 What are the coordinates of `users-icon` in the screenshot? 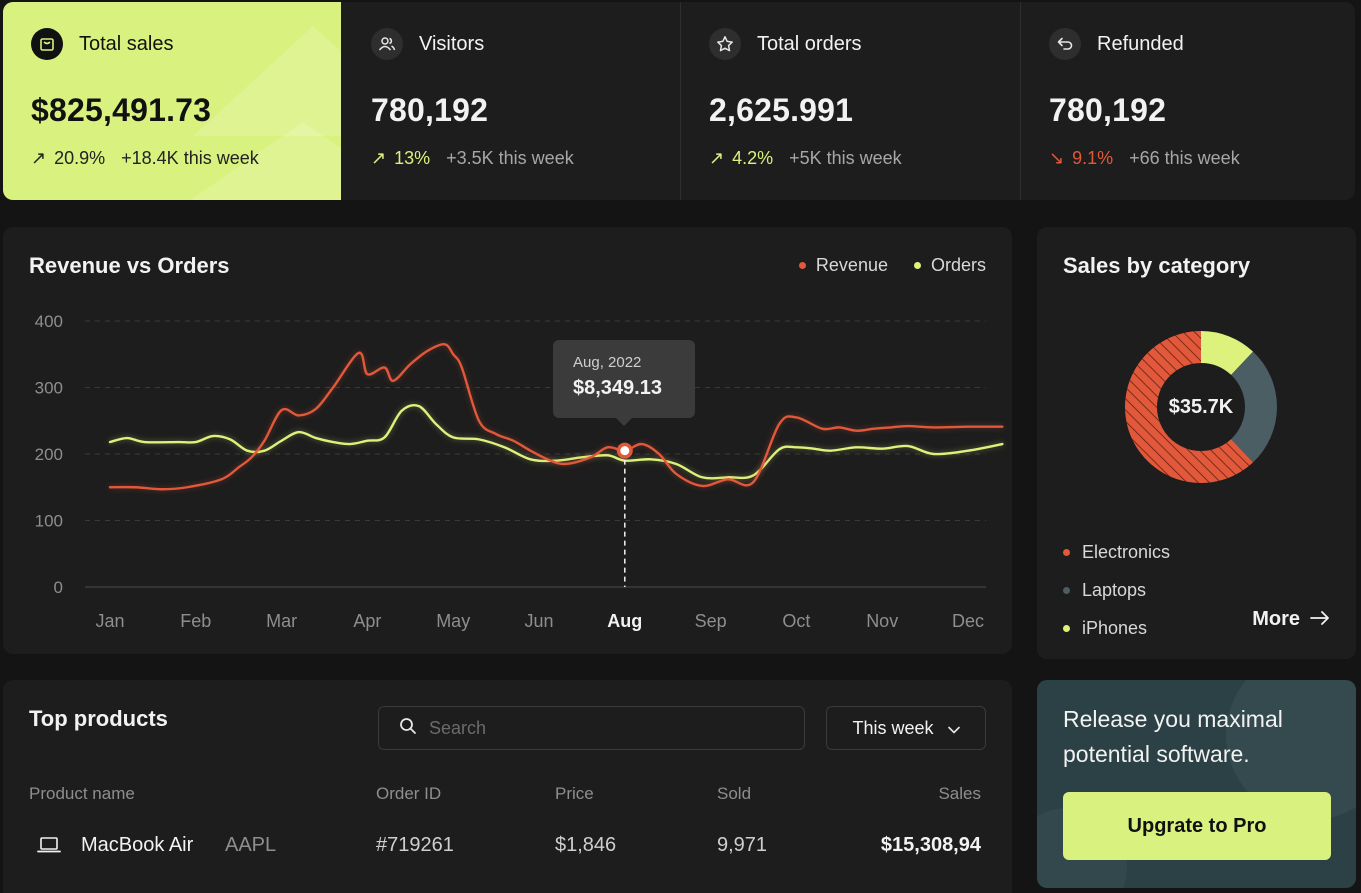 It's located at (387, 44).